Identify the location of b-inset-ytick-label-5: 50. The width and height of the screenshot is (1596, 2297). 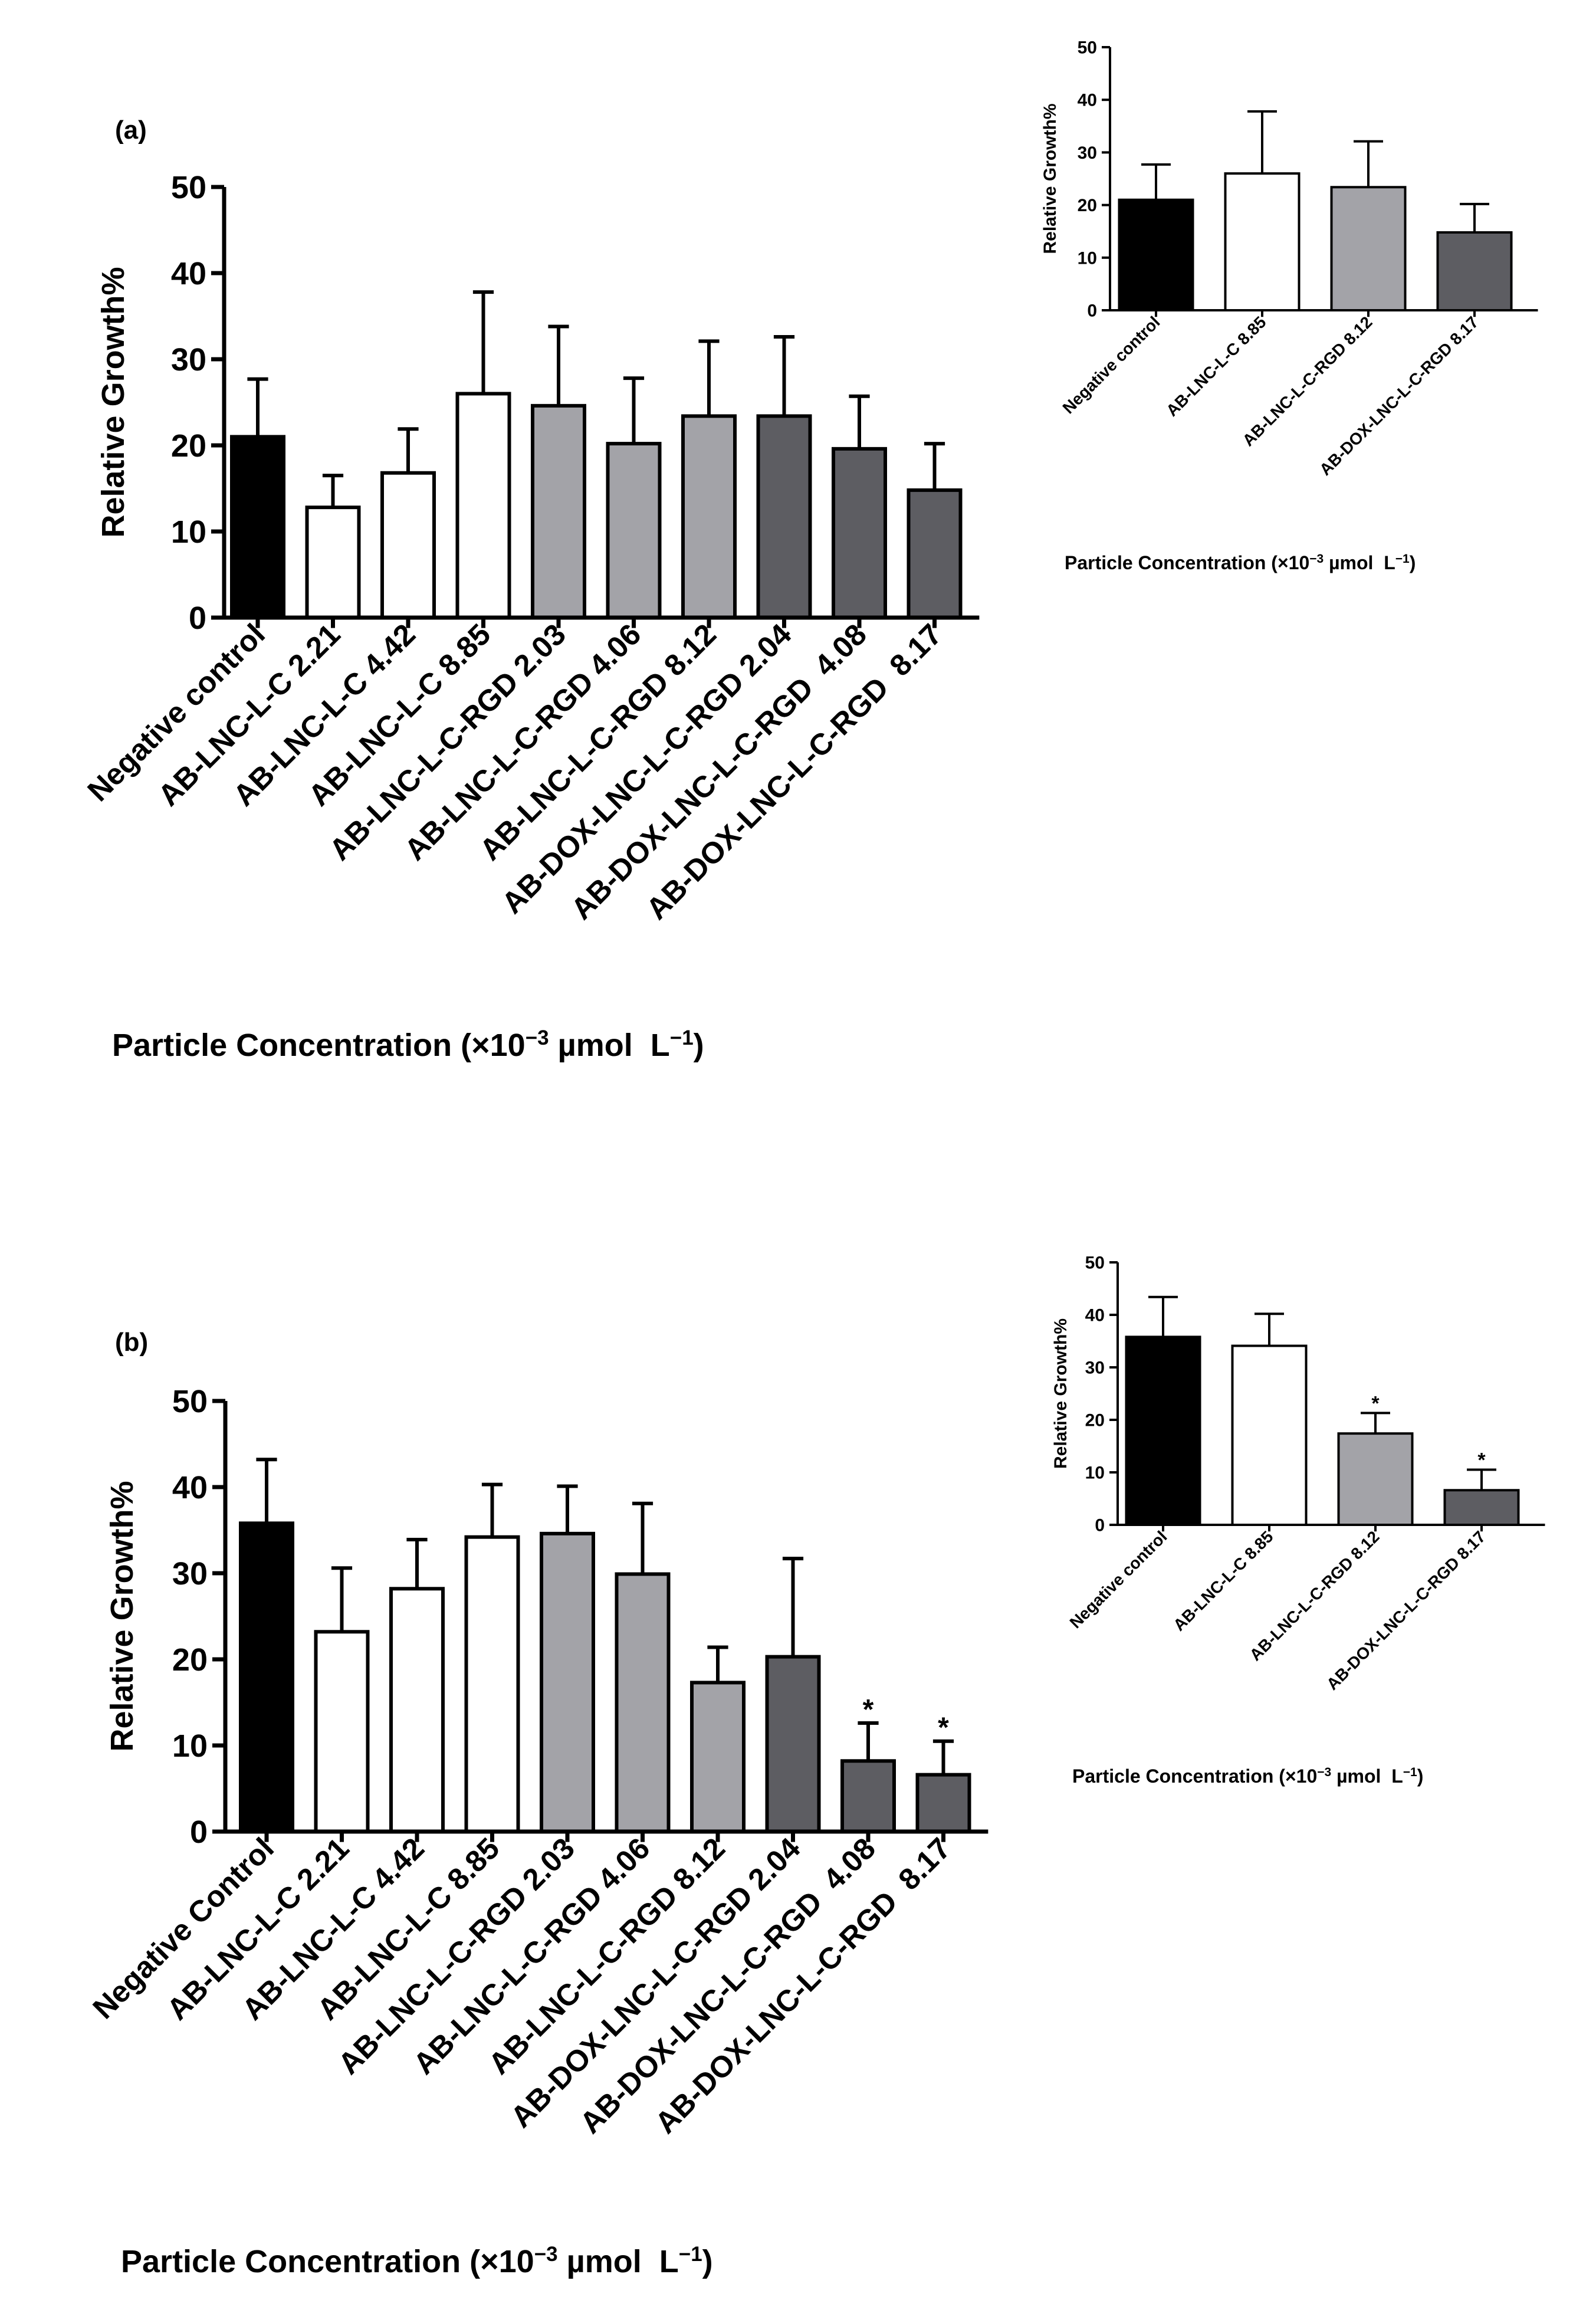
(1095, 1263).